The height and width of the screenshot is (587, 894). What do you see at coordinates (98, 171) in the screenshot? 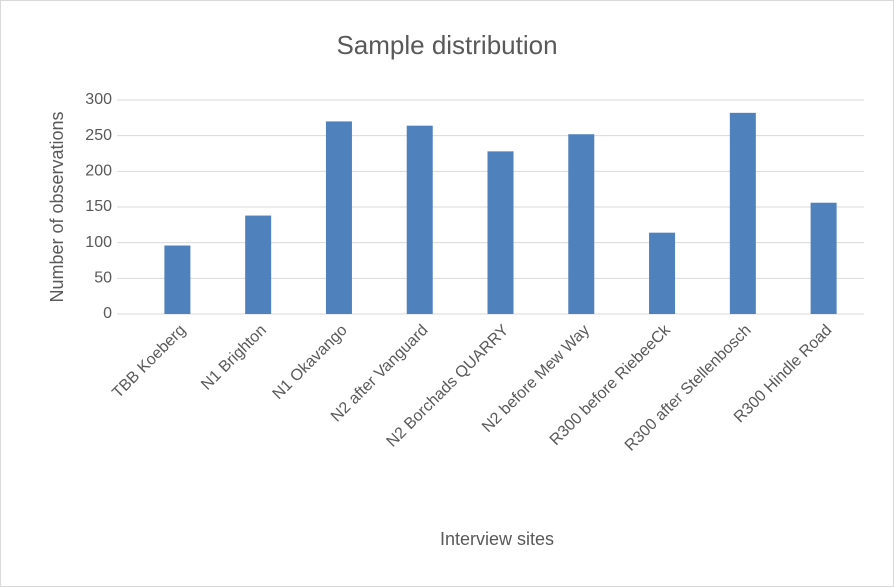
I see `y-tick-label: 200` at bounding box center [98, 171].